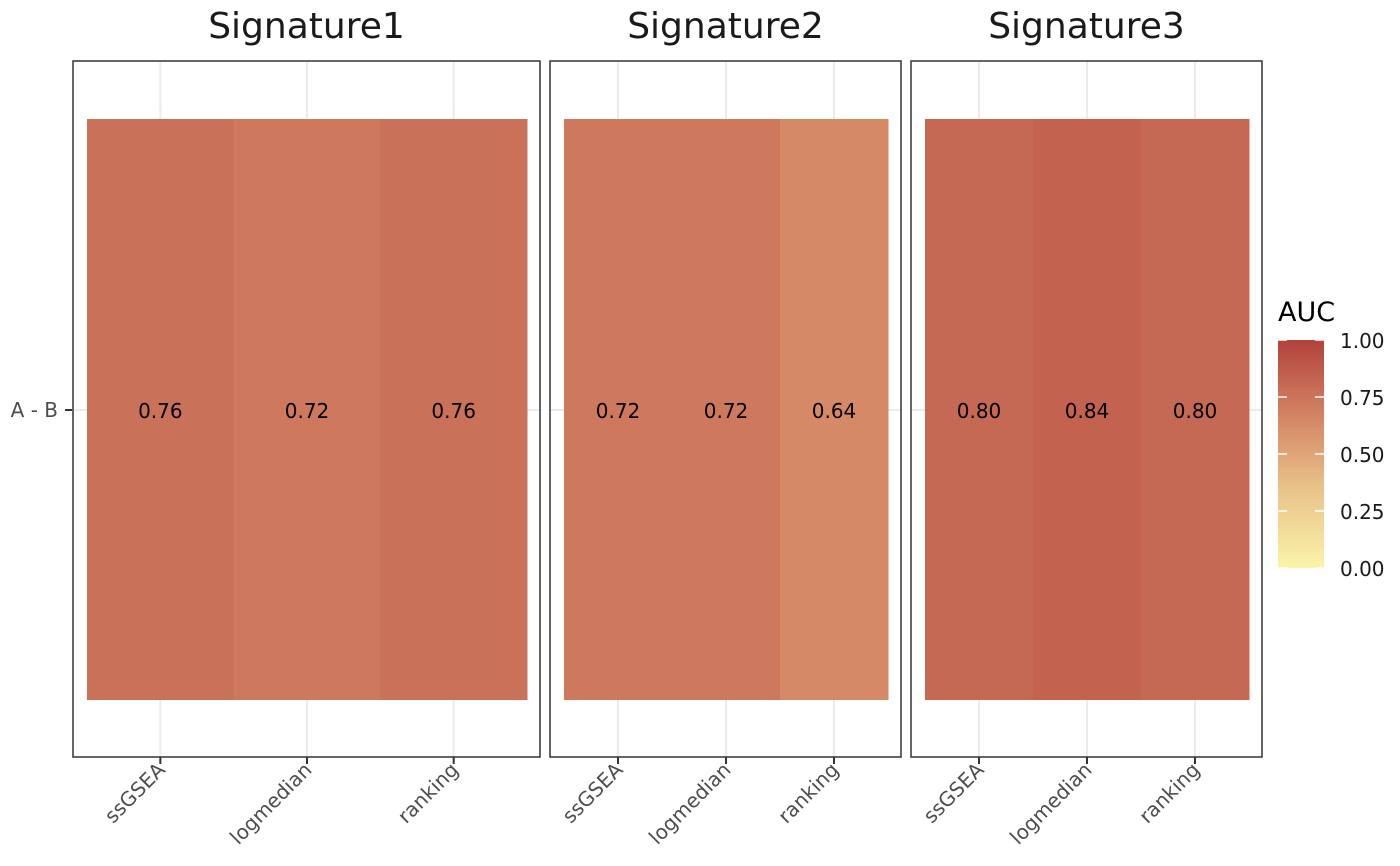  Describe the element at coordinates (1362, 398) in the screenshot. I see `legend-tick-label: 0.75` at that location.